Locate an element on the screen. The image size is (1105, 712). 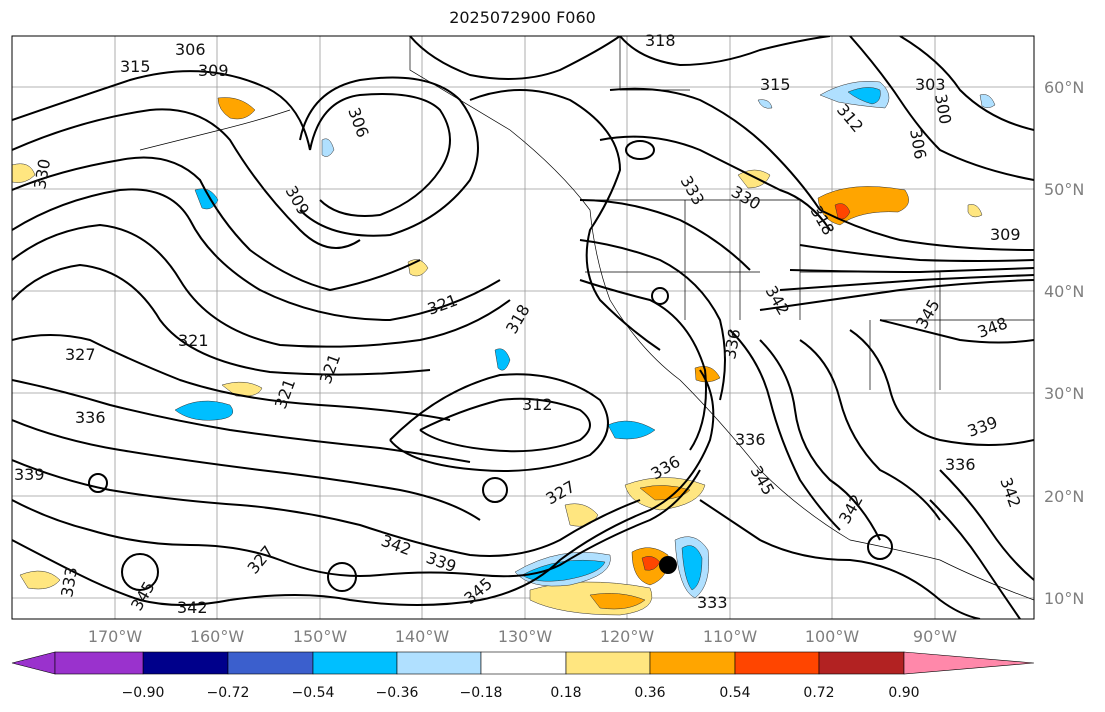
latitude-labels: 60°N 50°N 40°N 30°N 20°N 10°N is located at coordinates (1064, 343).